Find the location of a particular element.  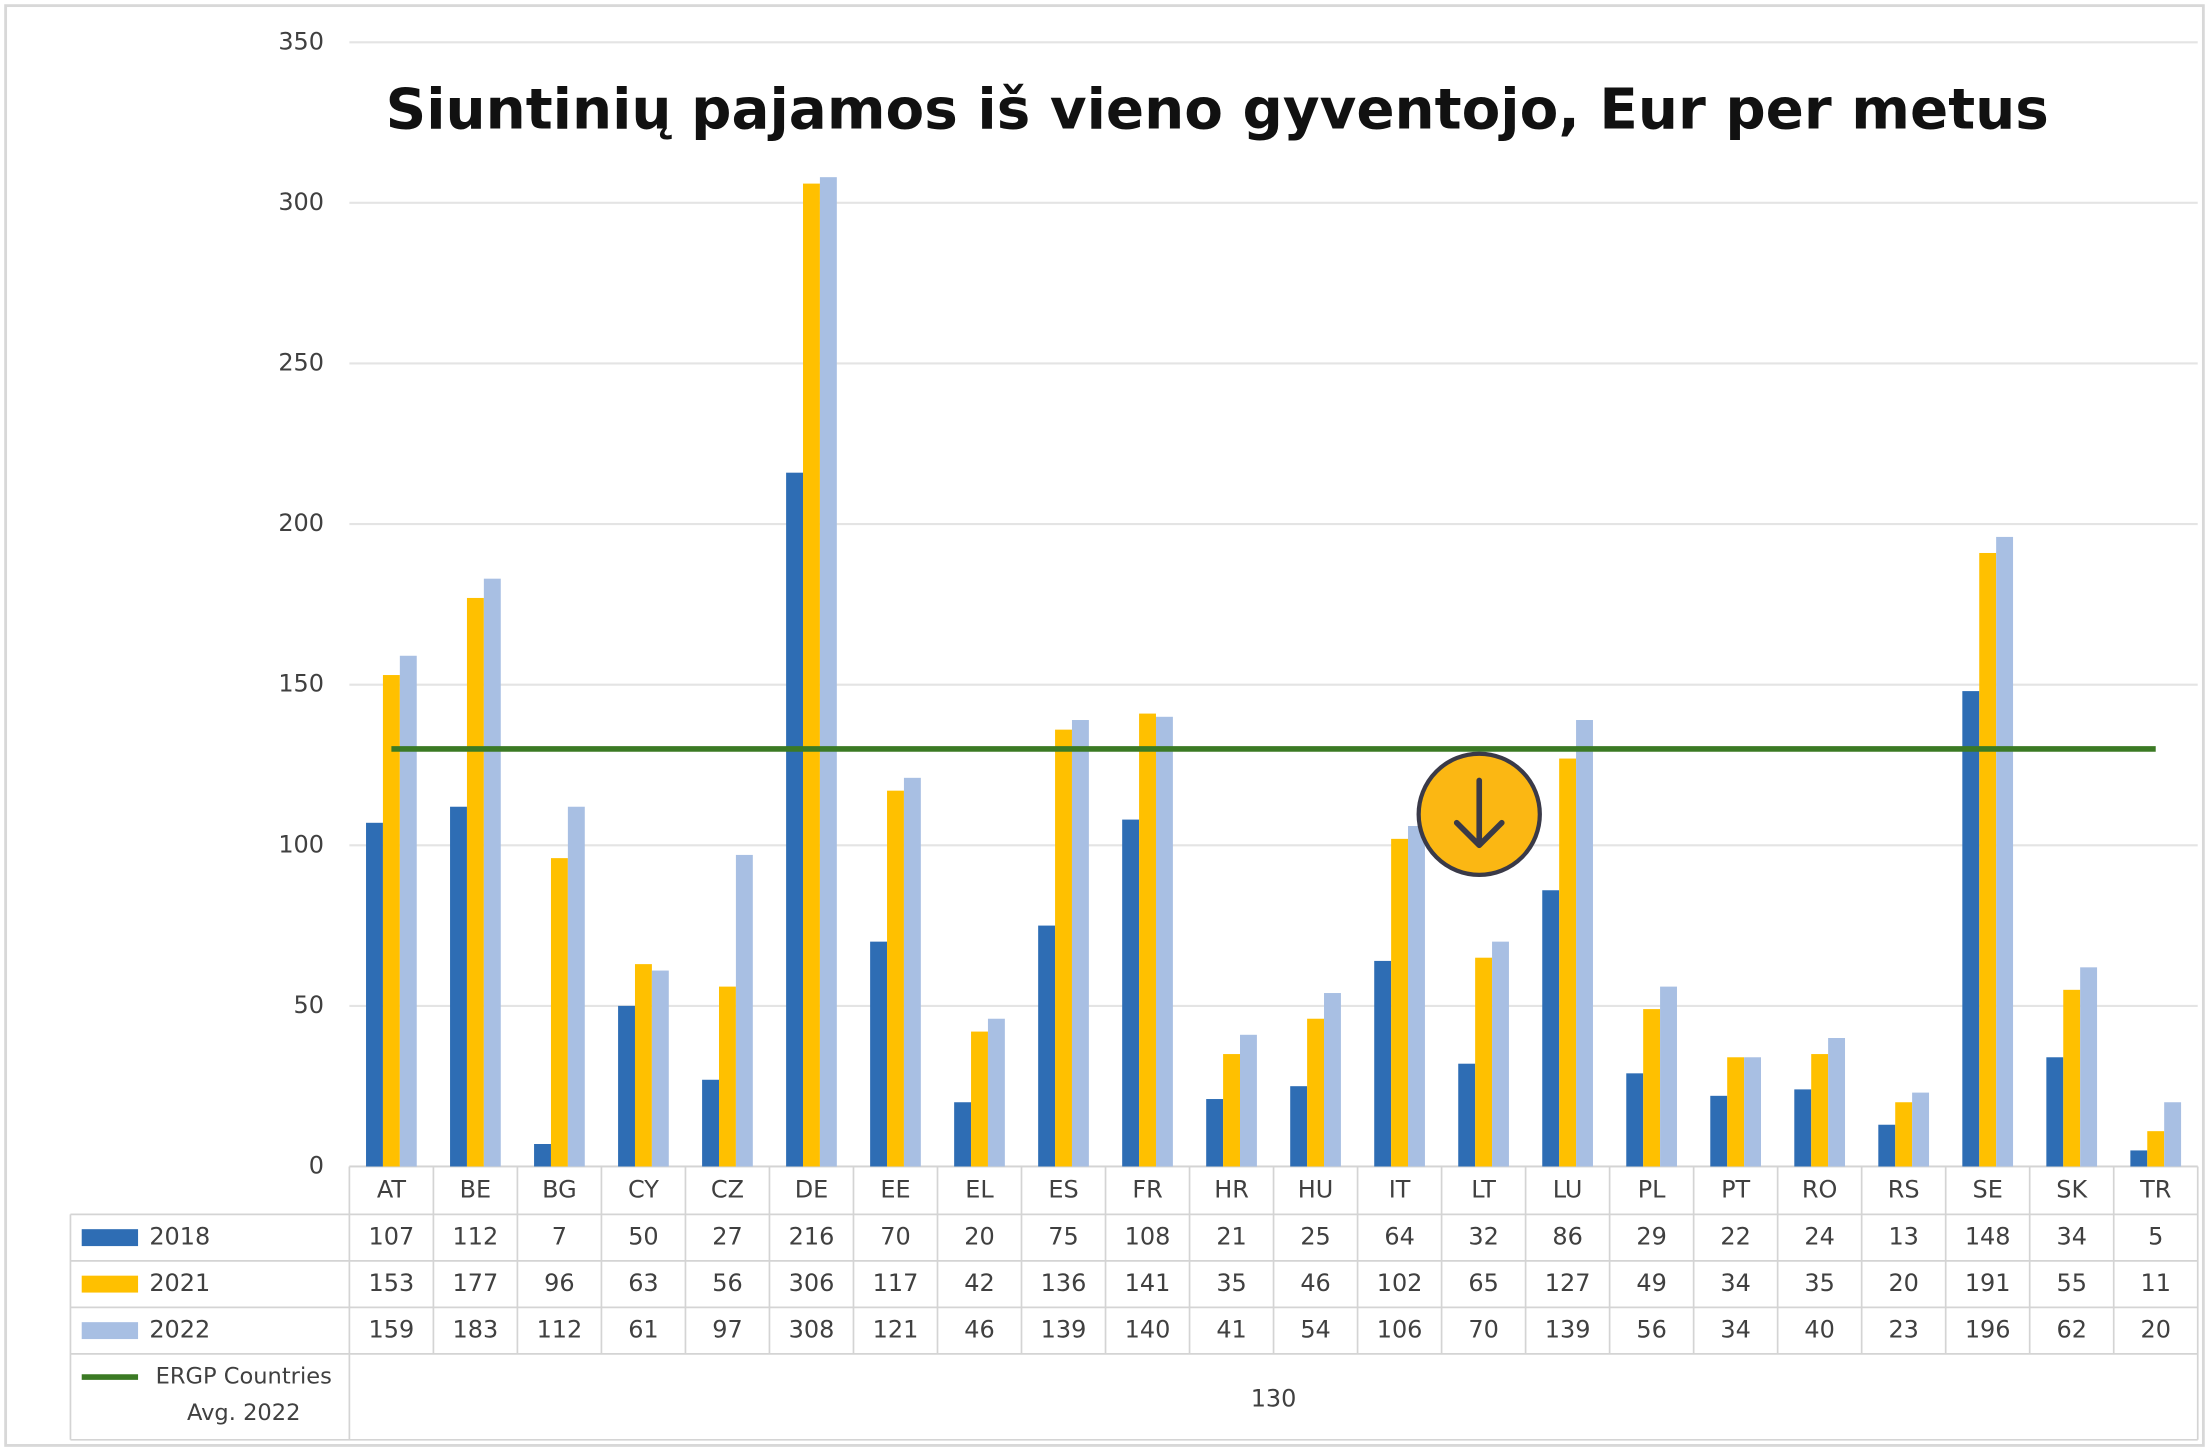

x-tick-label: CY is located at coordinates (643, 1189).